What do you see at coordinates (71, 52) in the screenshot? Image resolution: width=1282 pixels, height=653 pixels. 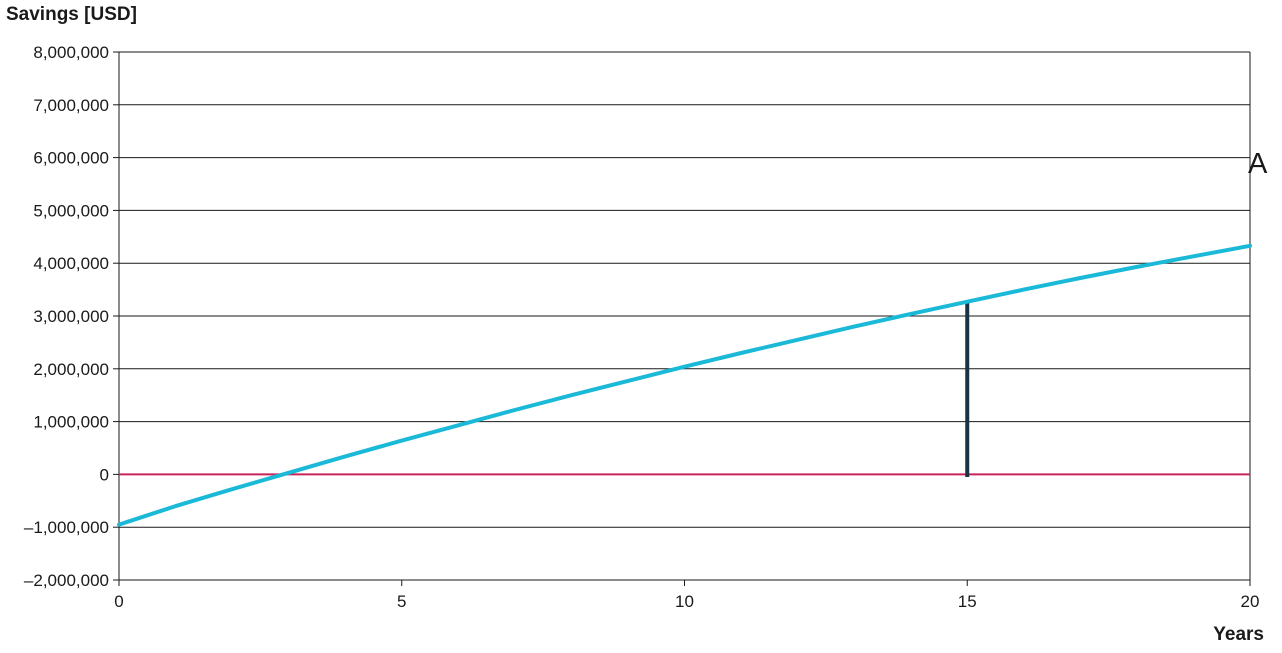 I see `y-tick-label: 8,000,000` at bounding box center [71, 52].